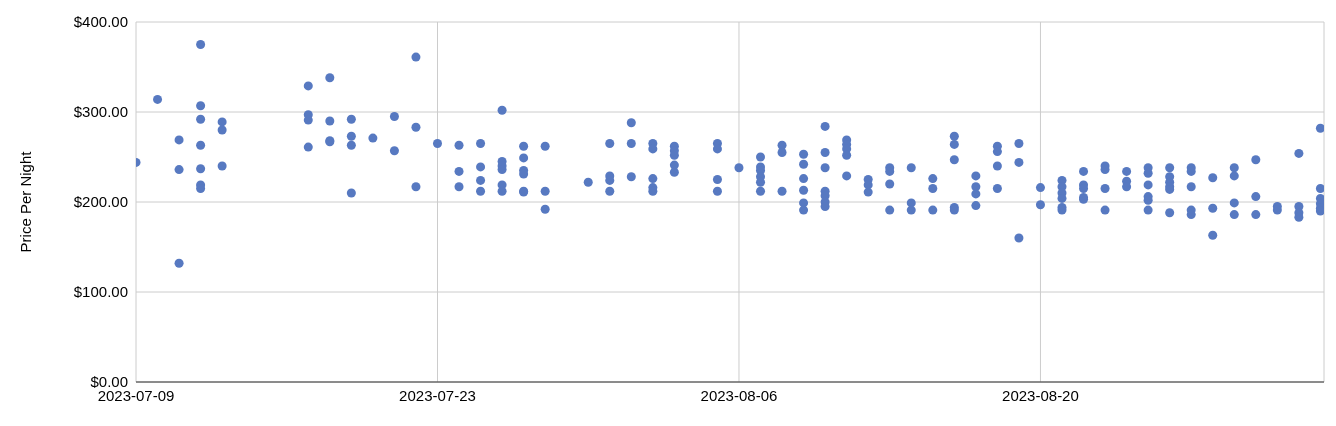 This screenshot has width=1336, height=426. Describe the element at coordinates (100, 112) in the screenshot. I see `y-tick-label: $300.00` at that location.